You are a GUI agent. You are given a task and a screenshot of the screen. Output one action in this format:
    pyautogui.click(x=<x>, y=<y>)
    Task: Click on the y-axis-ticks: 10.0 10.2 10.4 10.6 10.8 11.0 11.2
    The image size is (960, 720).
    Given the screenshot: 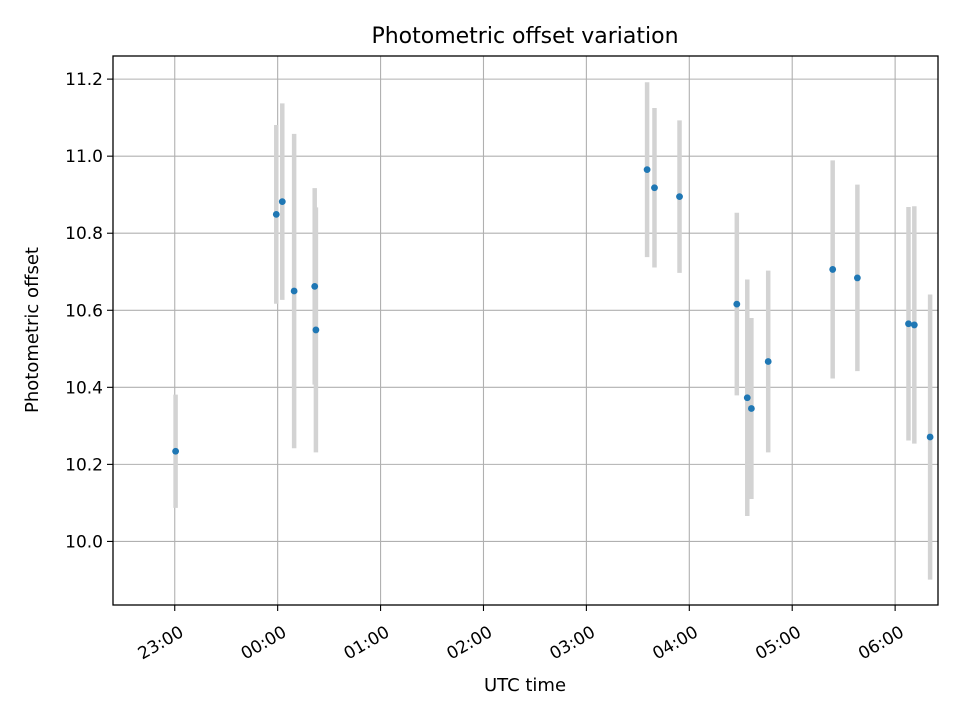 What is the action you would take?
    pyautogui.click(x=89, y=311)
    